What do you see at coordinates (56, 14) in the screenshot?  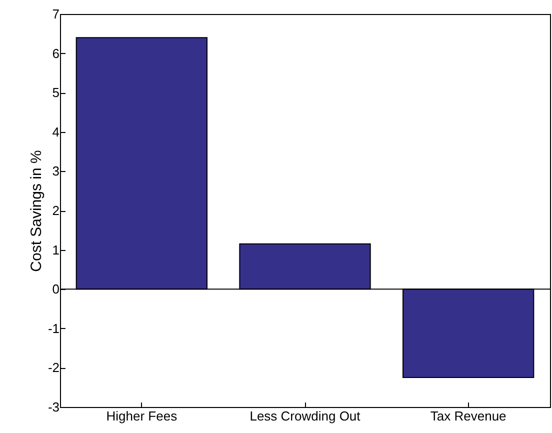 I see `y-tick-label: 7` at bounding box center [56, 14].